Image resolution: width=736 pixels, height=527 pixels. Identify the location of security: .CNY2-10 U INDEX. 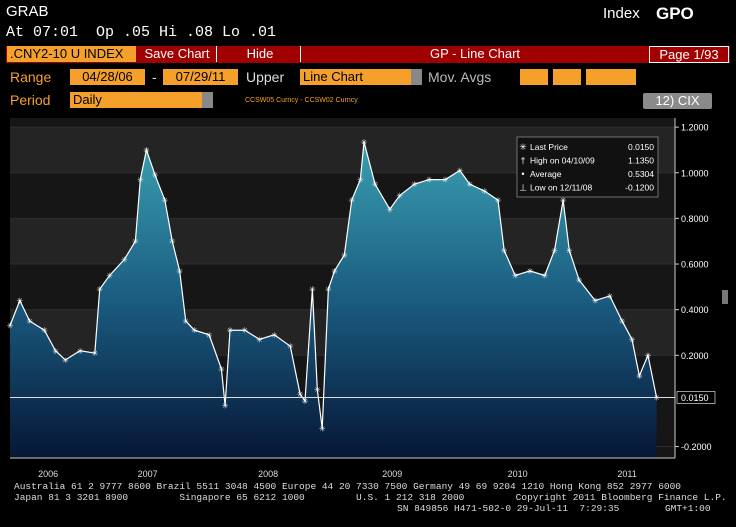
(71, 54).